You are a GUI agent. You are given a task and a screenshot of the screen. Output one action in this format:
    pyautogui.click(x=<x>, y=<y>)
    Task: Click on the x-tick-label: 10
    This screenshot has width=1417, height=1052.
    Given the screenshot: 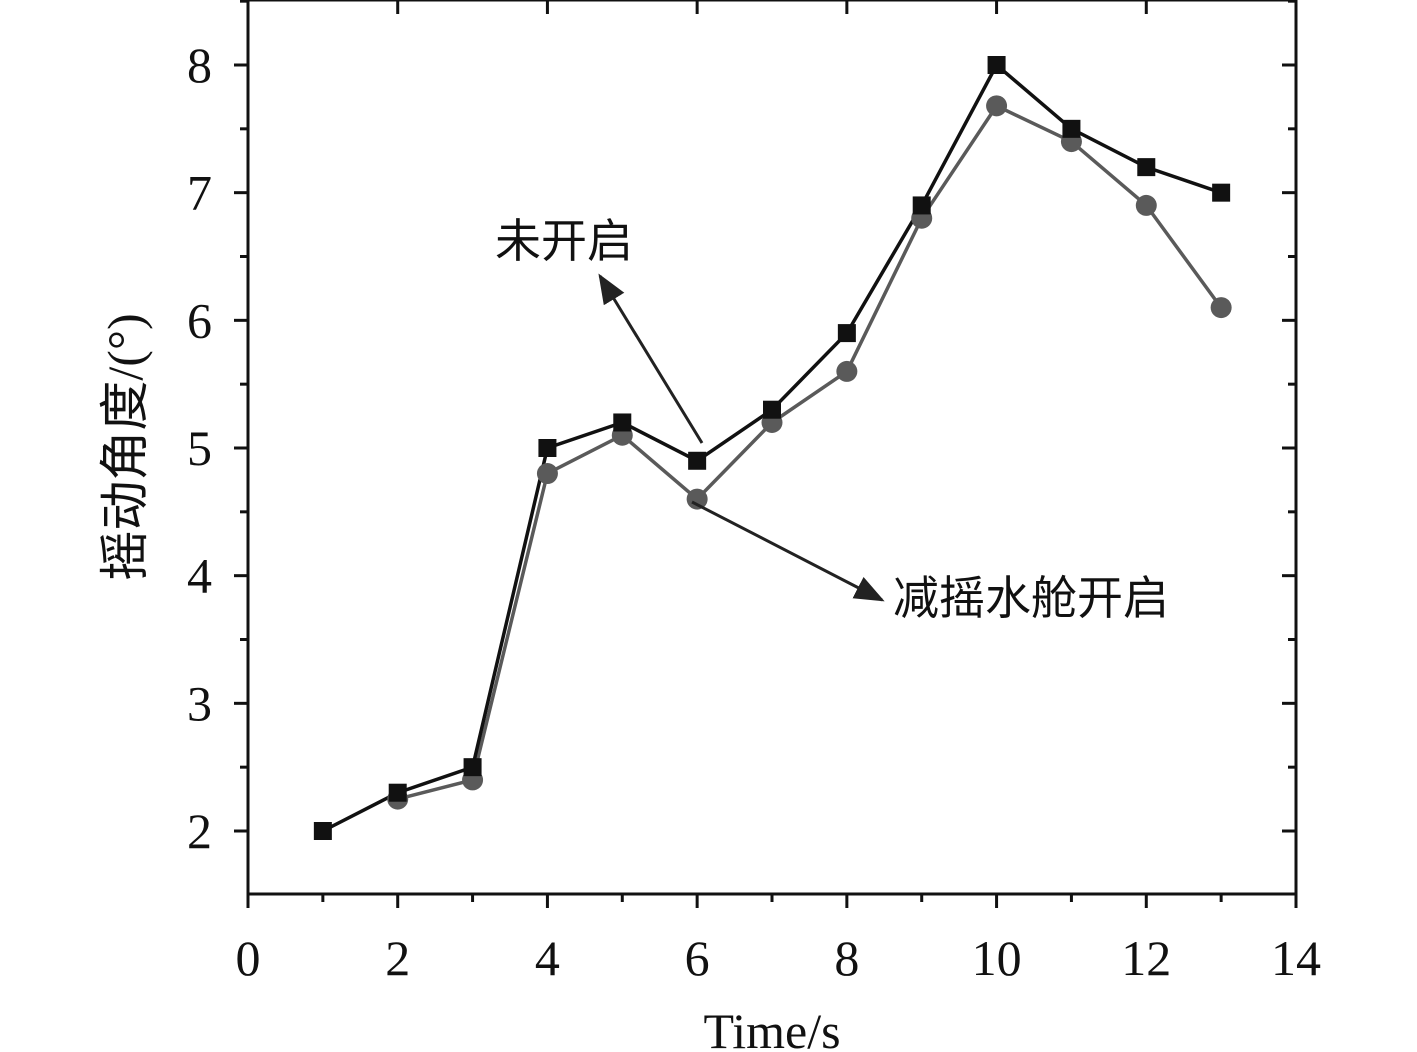 What is the action you would take?
    pyautogui.click(x=997, y=958)
    